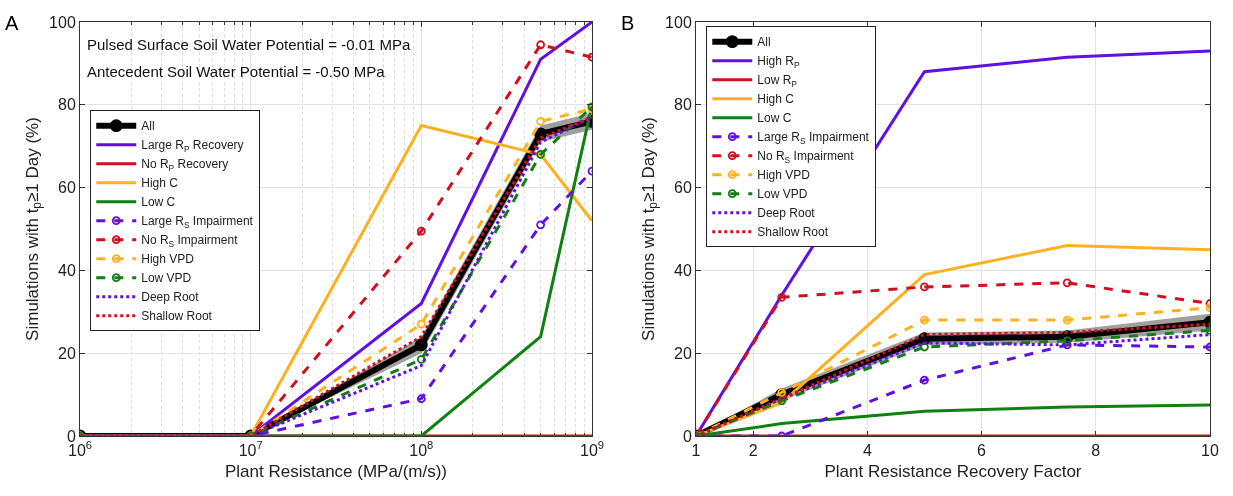  Describe the element at coordinates (1210, 451) in the screenshot. I see `x-tick-label: 10` at that location.